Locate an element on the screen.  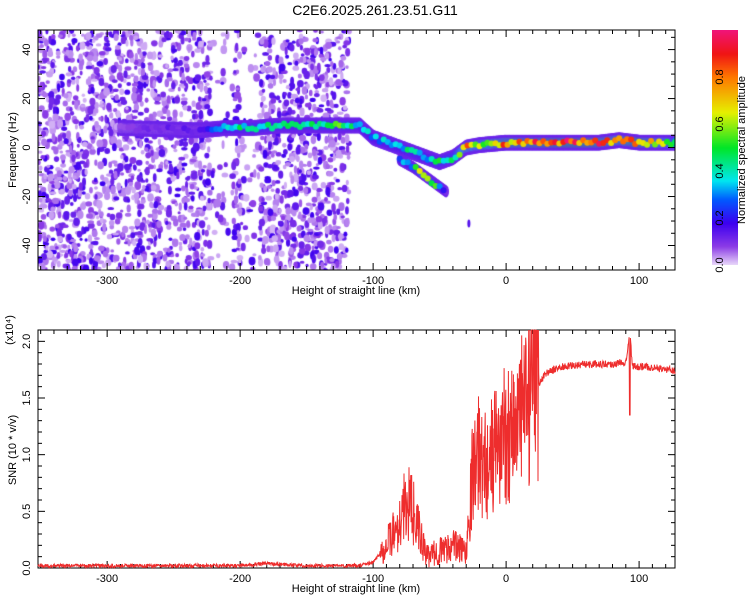
y-scale-label: (x10⁴) is located at coordinates (10, 330).